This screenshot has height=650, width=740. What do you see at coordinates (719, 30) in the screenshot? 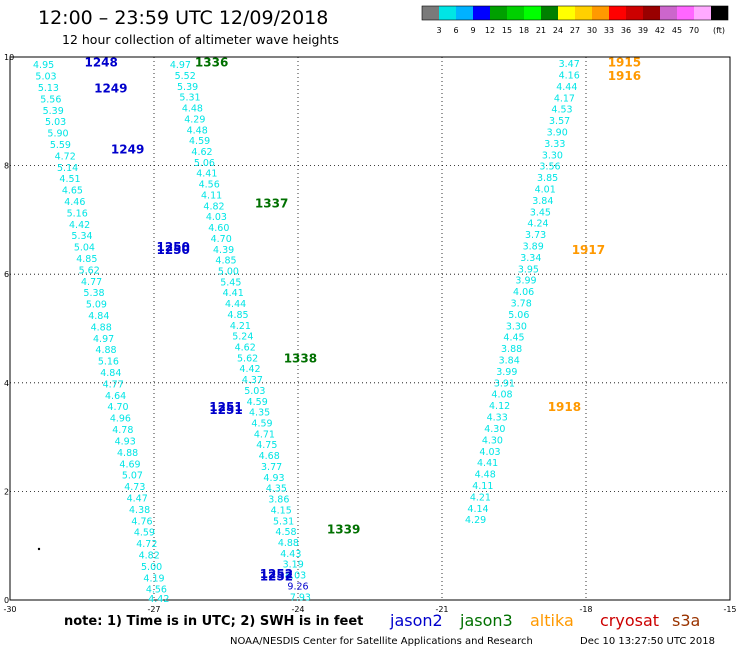
I see `colorbar-unit: (ft)` at bounding box center [719, 30].